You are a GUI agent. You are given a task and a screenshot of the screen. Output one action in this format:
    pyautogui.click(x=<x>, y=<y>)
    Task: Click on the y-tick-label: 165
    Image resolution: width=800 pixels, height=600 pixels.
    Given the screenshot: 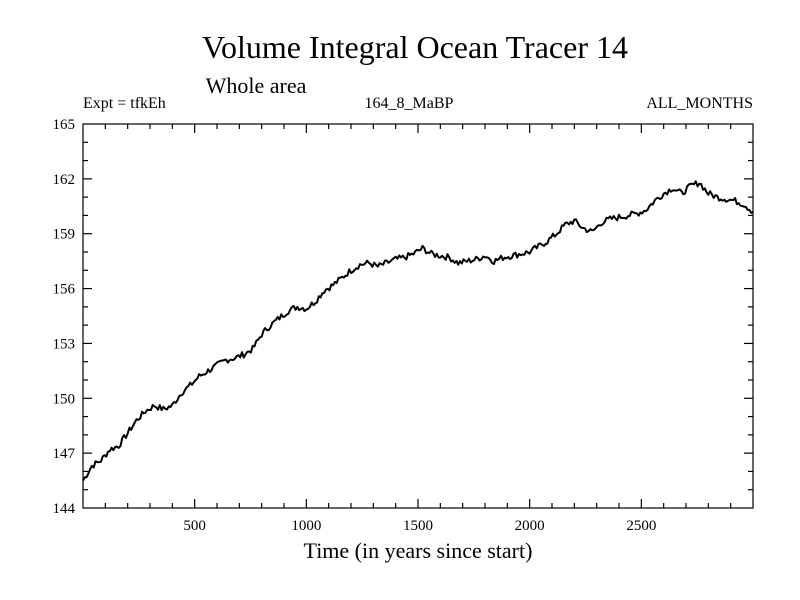 What is the action you would take?
    pyautogui.click(x=64, y=125)
    